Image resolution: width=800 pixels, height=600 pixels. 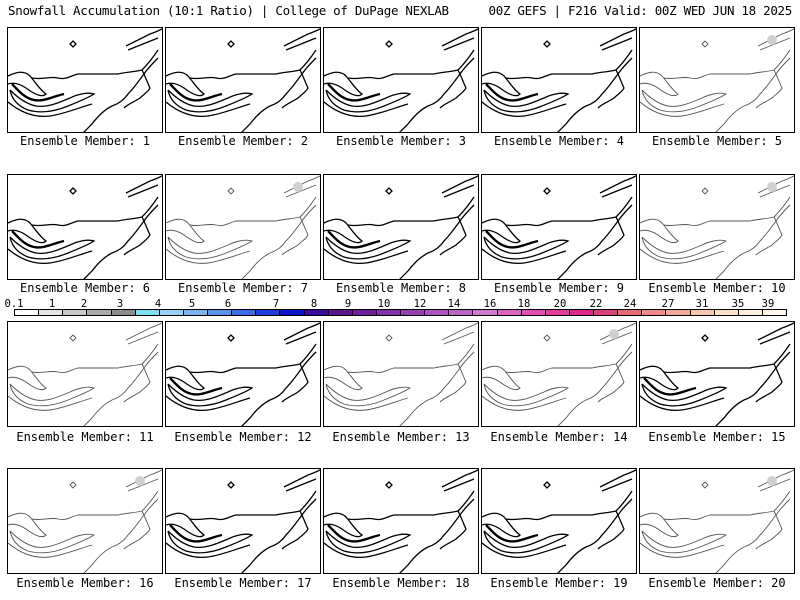 I want to click on snowfall-color-legend: 0.1 1 2 3 4 5 6 7 8 9 10 12 14 16 18 20 22 24 27 31 35 39, so click(x=396, y=308).